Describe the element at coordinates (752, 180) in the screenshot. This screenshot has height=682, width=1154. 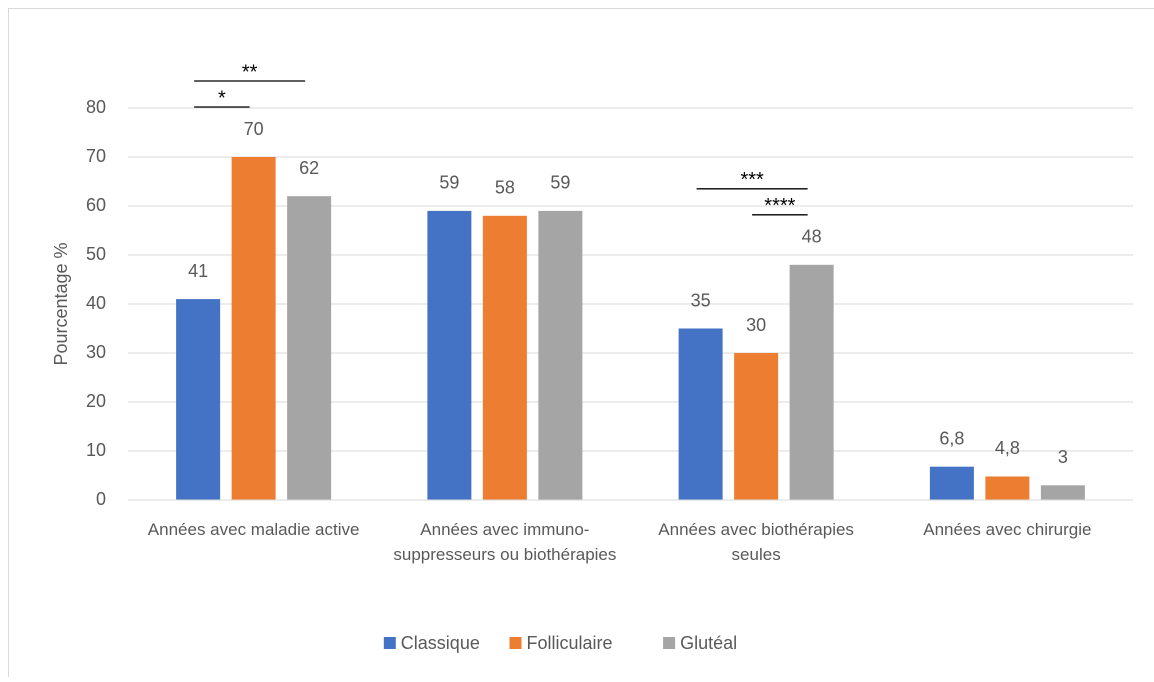
I see `significance-label: ***` at that location.